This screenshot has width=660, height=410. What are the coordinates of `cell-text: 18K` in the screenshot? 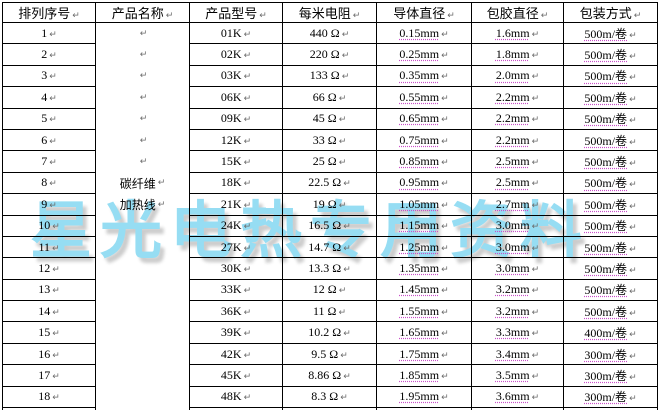 It's located at (231, 182).